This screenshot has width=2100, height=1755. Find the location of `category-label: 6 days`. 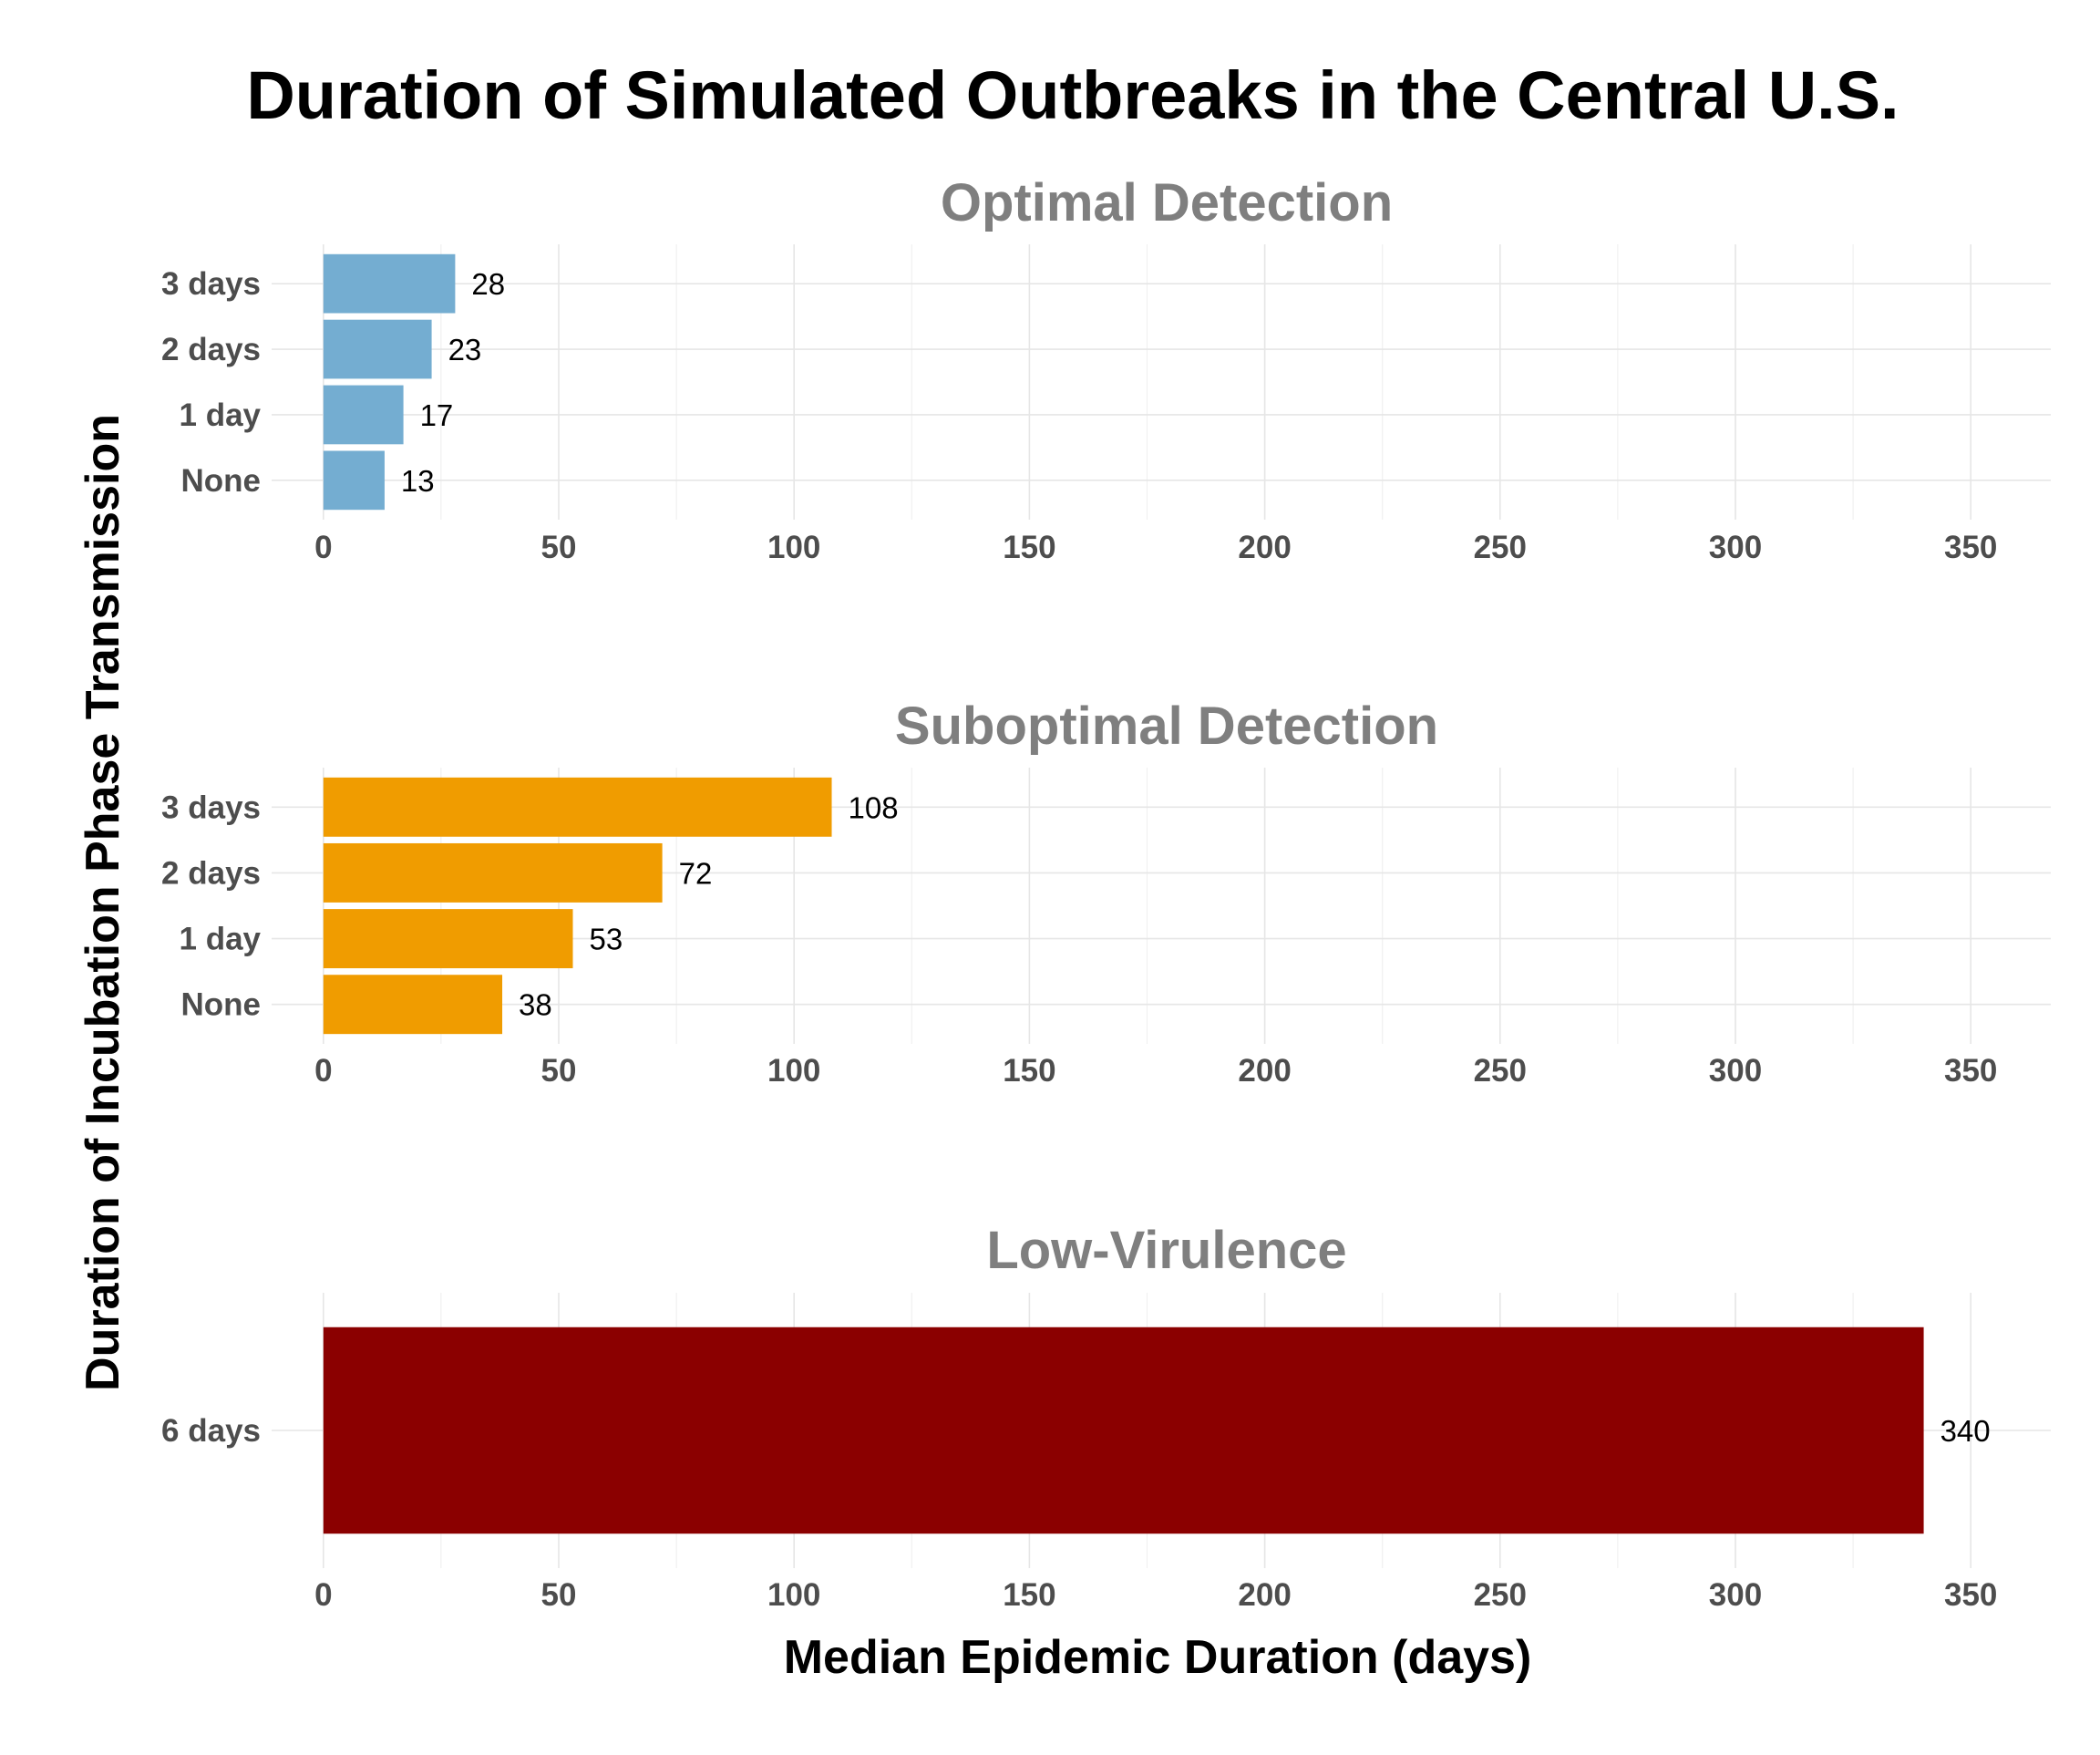

category-label: 6 days is located at coordinates (211, 1431).